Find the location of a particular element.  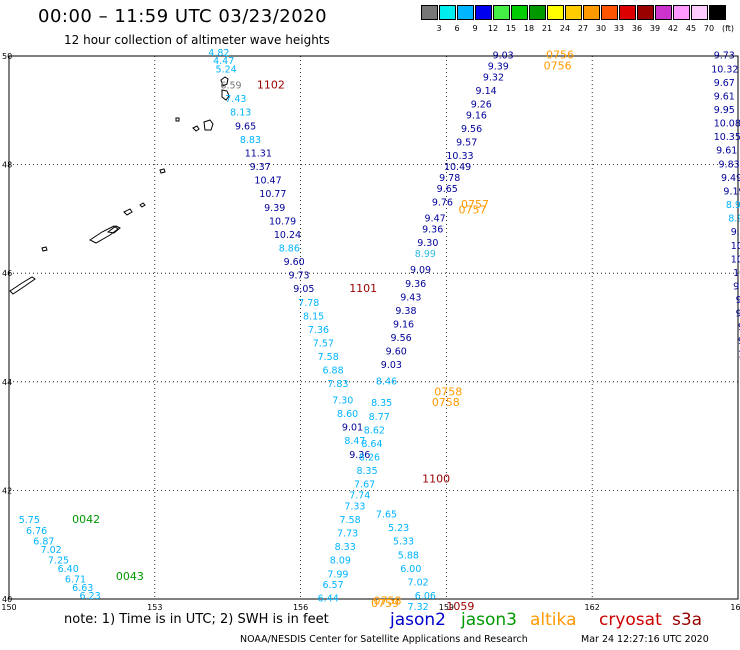

swh-label: 7.74 is located at coordinates (359, 496).